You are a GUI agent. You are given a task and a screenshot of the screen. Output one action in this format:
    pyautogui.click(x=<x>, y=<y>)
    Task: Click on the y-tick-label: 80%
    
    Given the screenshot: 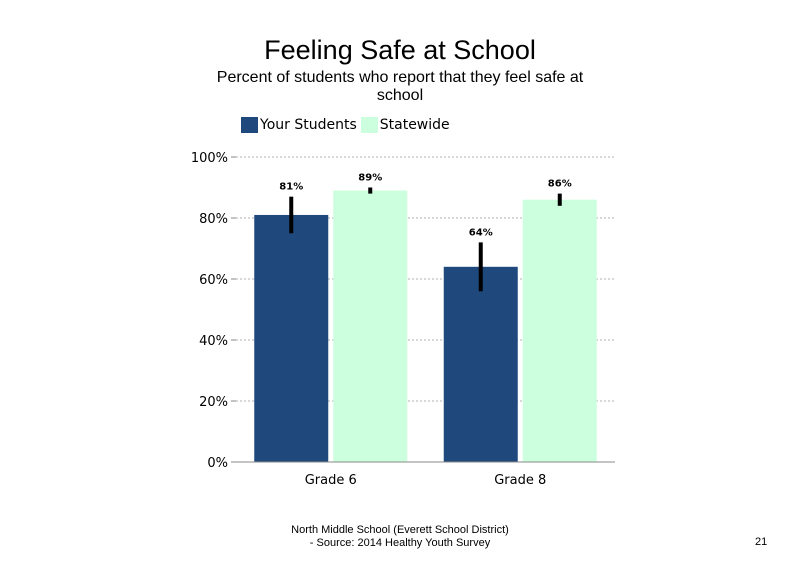 What is the action you would take?
    pyautogui.click(x=213, y=219)
    